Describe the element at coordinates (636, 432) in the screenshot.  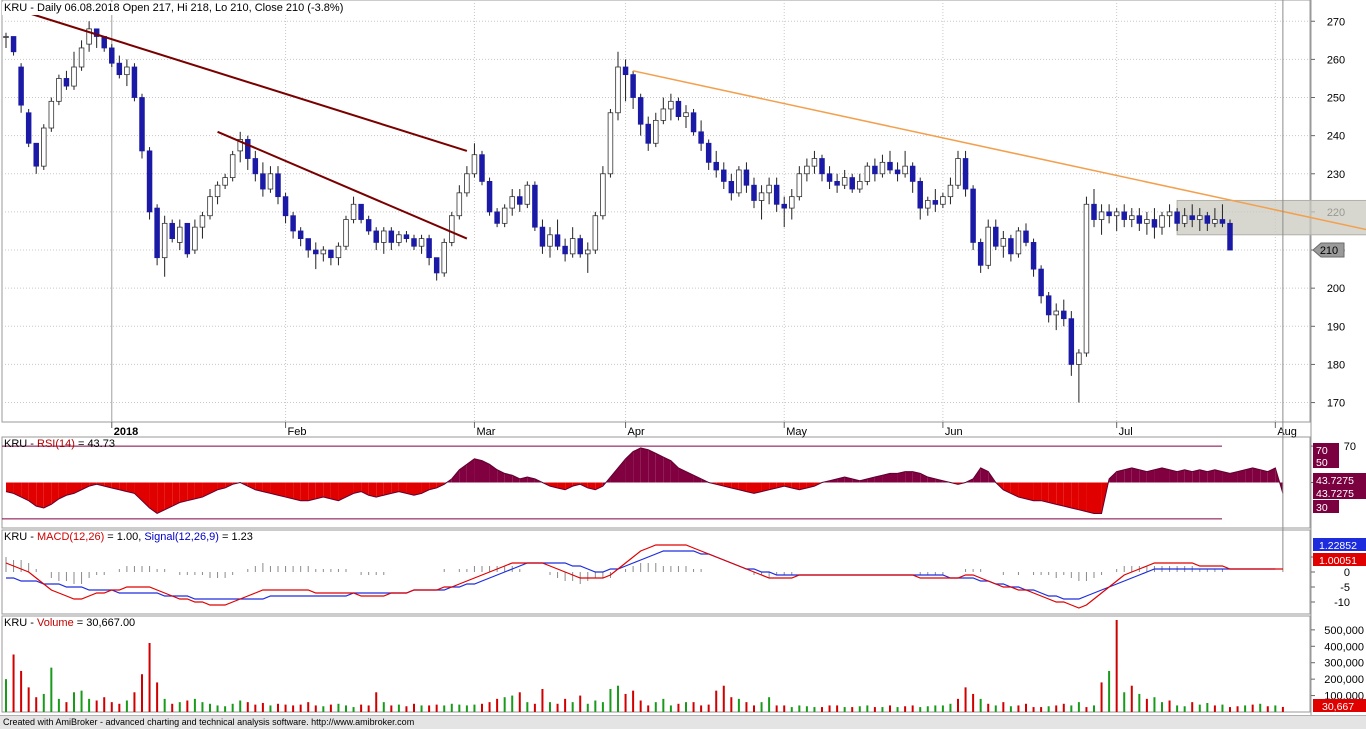
I see `x-label-Apr: Apr` at that location.